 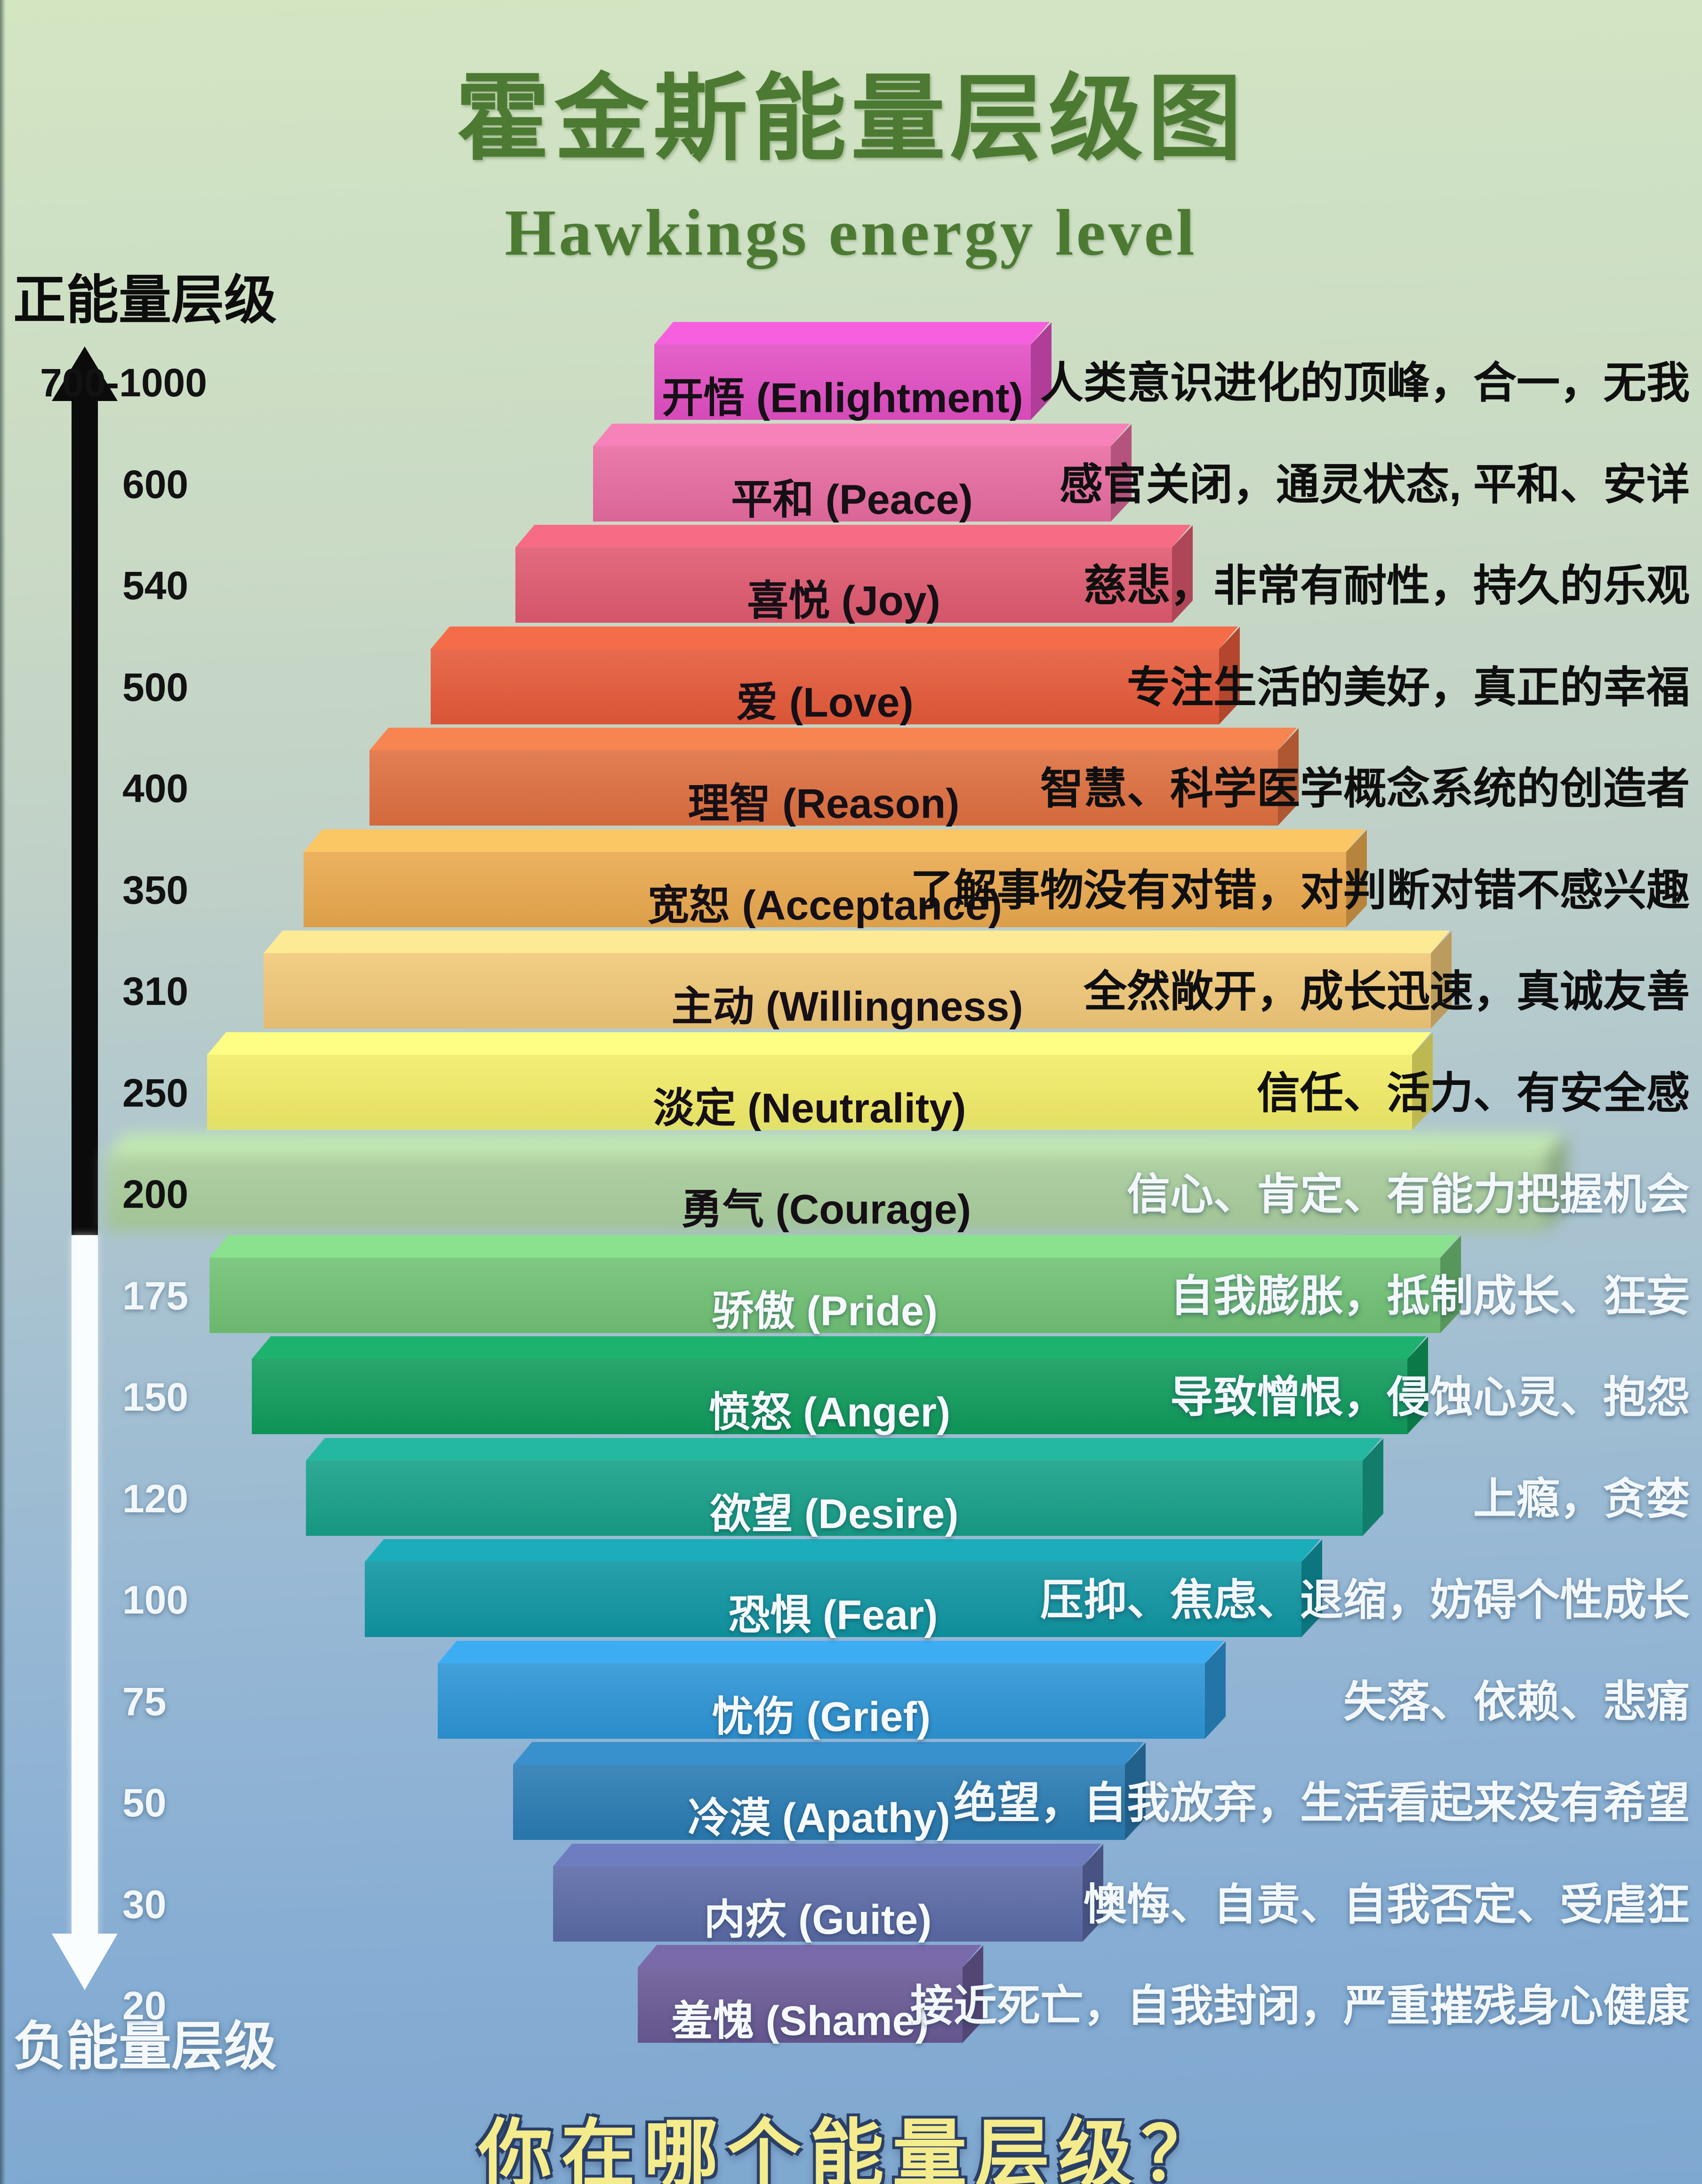 What do you see at coordinates (834, 1513) in the screenshot?
I see `bar-label-desire: 欲望 (Desire)` at bounding box center [834, 1513].